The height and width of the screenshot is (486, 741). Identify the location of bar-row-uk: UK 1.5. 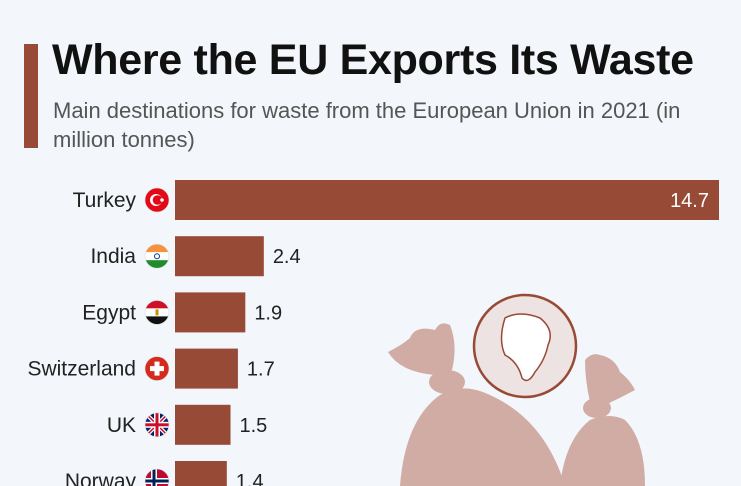
(187, 424).